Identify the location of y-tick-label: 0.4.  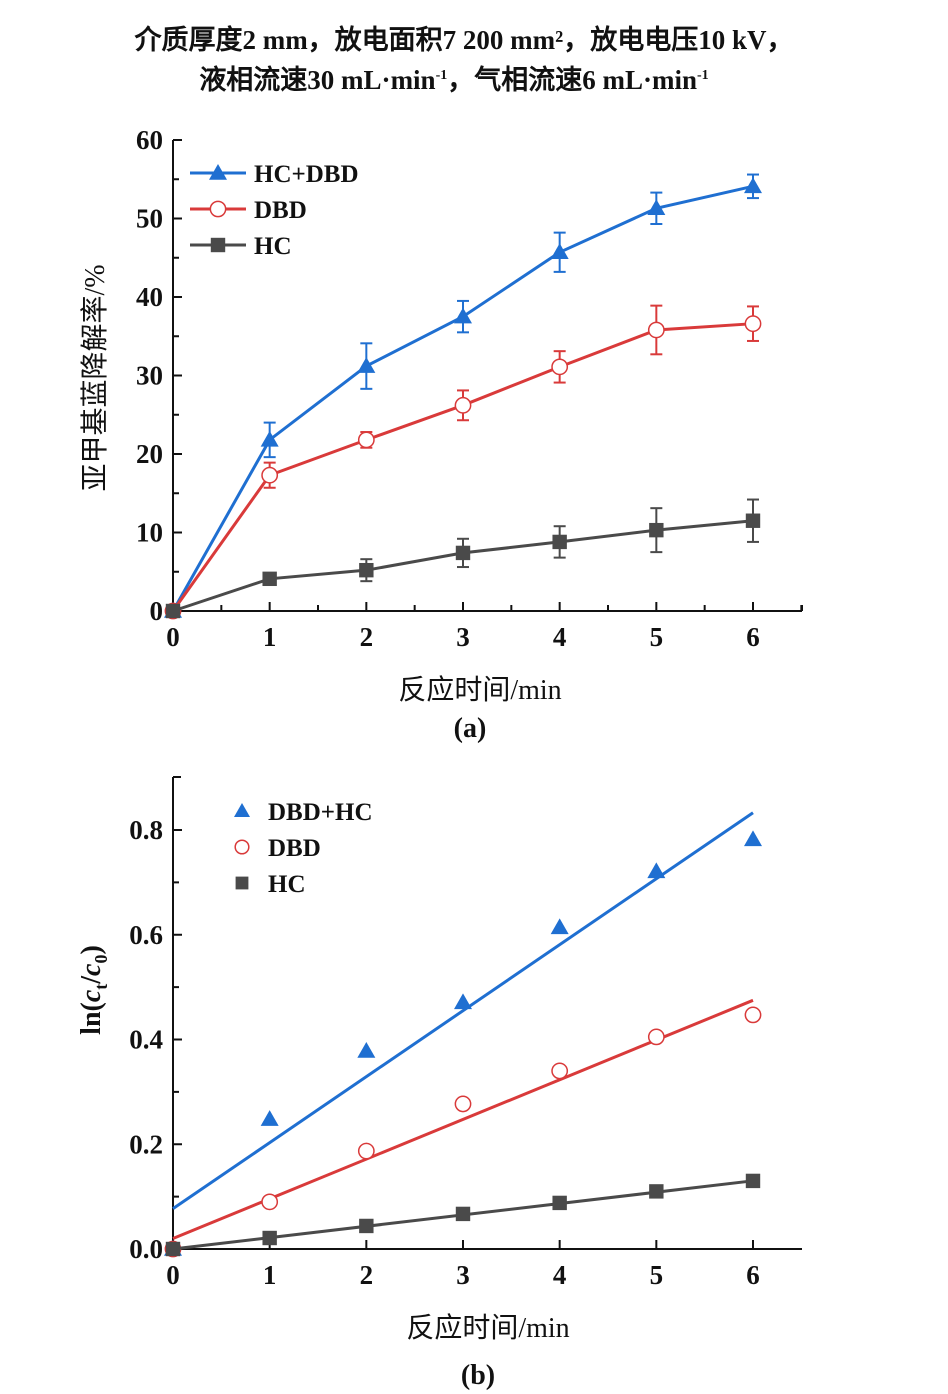
(146, 1040).